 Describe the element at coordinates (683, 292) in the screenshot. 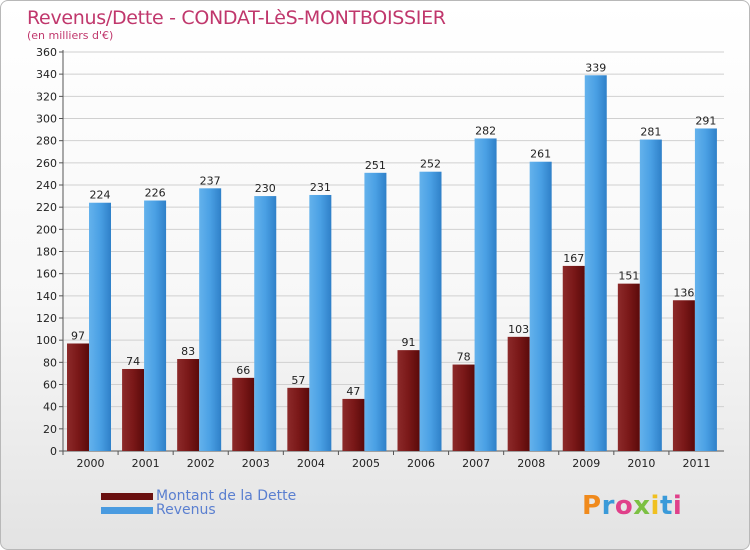

I see `data-label-debt: 136` at that location.